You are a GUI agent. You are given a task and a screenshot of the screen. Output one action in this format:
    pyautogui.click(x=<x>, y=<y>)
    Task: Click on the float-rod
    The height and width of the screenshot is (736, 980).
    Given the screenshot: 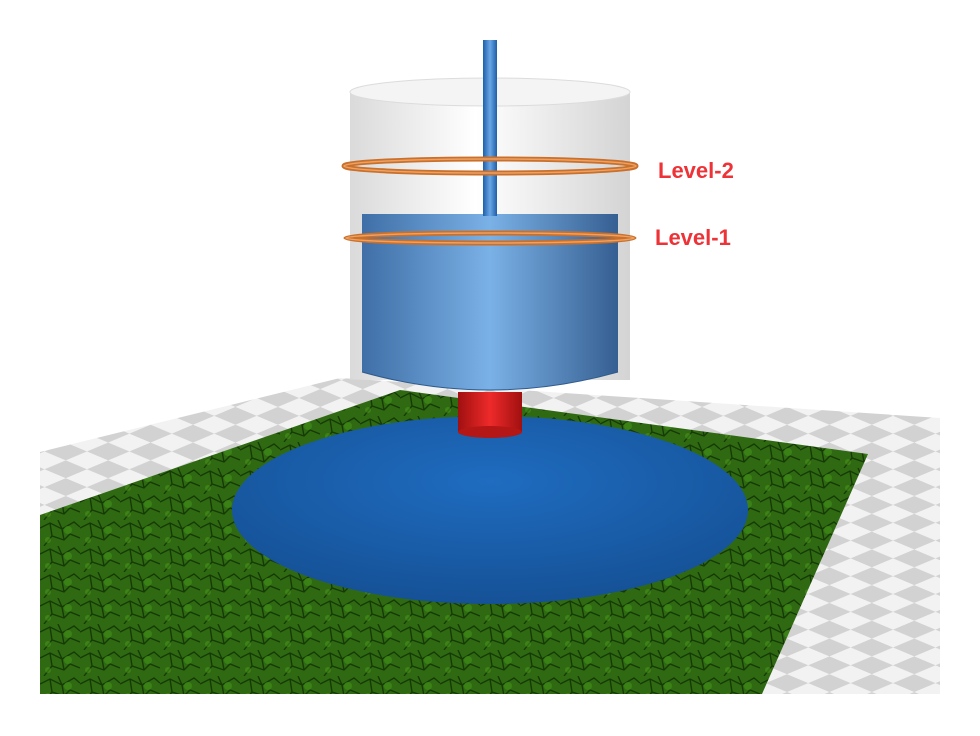 What is the action you would take?
    pyautogui.click(x=490, y=128)
    